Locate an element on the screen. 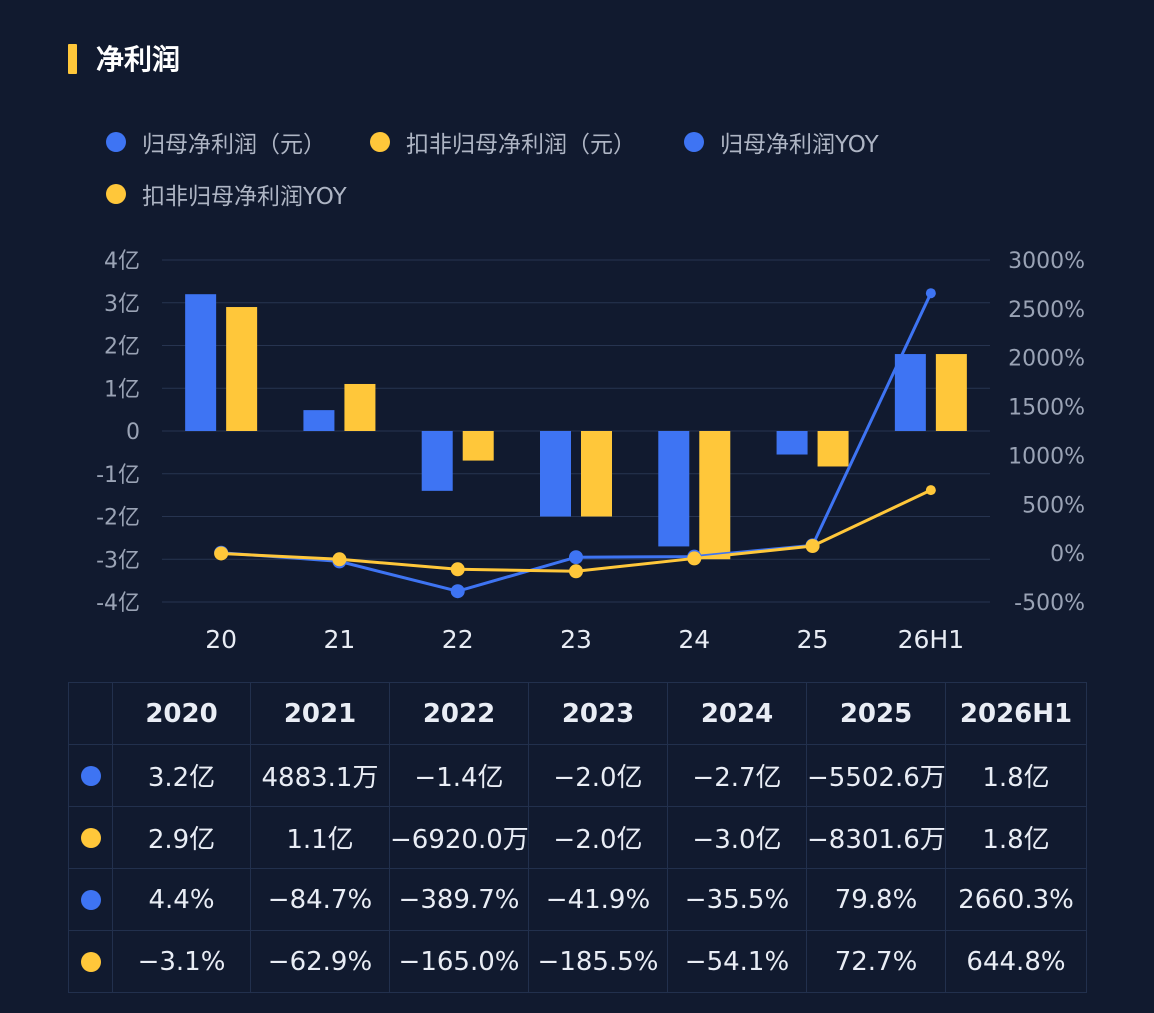 This screenshot has width=1154, height=1013. left-axis-tick-label: 4亿 is located at coordinates (122, 261).